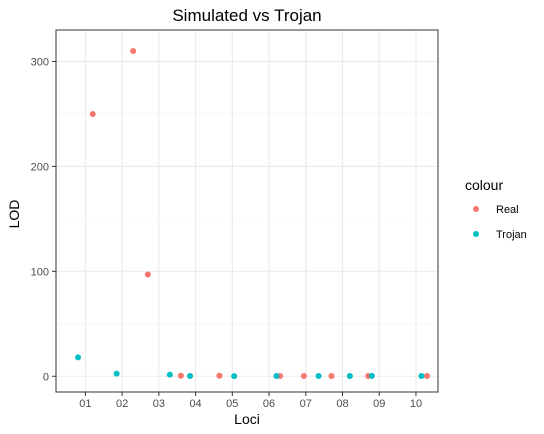 Image resolution: width=544 pixels, height=434 pixels. Describe the element at coordinates (476, 234) in the screenshot. I see `legend-key-trojan` at that location.